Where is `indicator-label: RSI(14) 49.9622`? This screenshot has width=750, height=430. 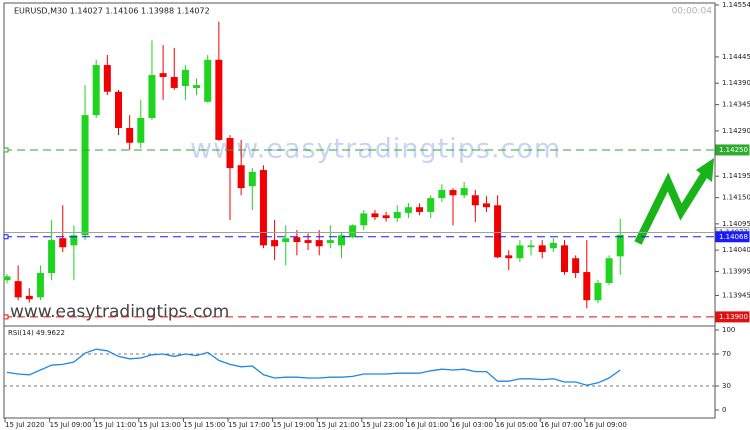 indicator-label: RSI(14) 49.9622 is located at coordinates (36, 333).